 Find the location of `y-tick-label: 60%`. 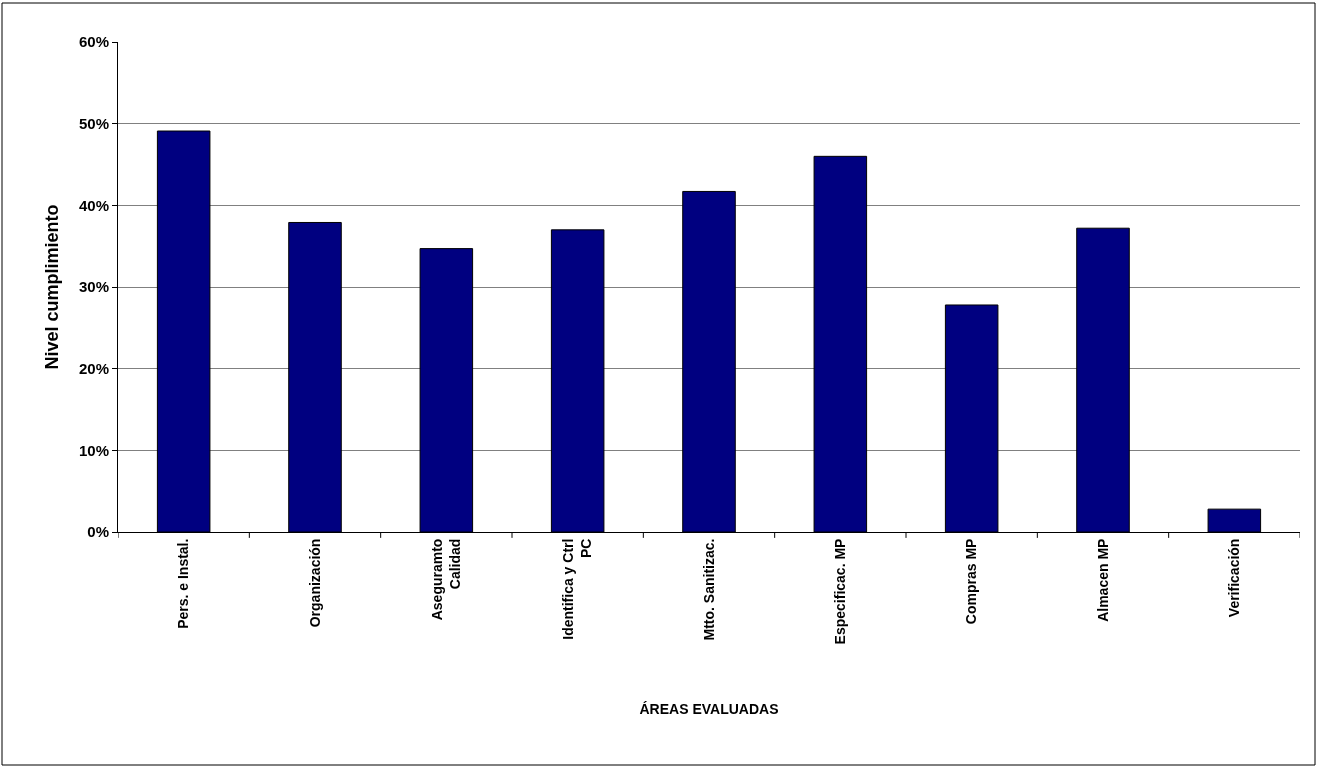

y-tick-label: 60% is located at coordinates (93, 42).